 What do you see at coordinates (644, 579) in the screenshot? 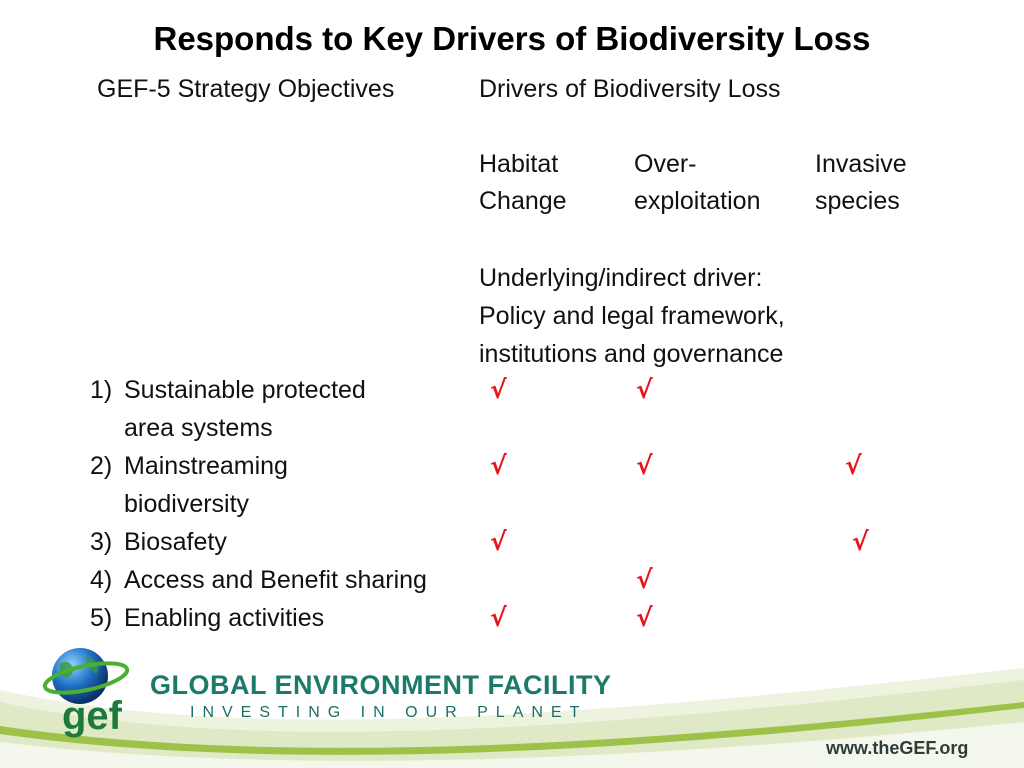
I see `check-mark-4-overexploitation: √` at bounding box center [644, 579].